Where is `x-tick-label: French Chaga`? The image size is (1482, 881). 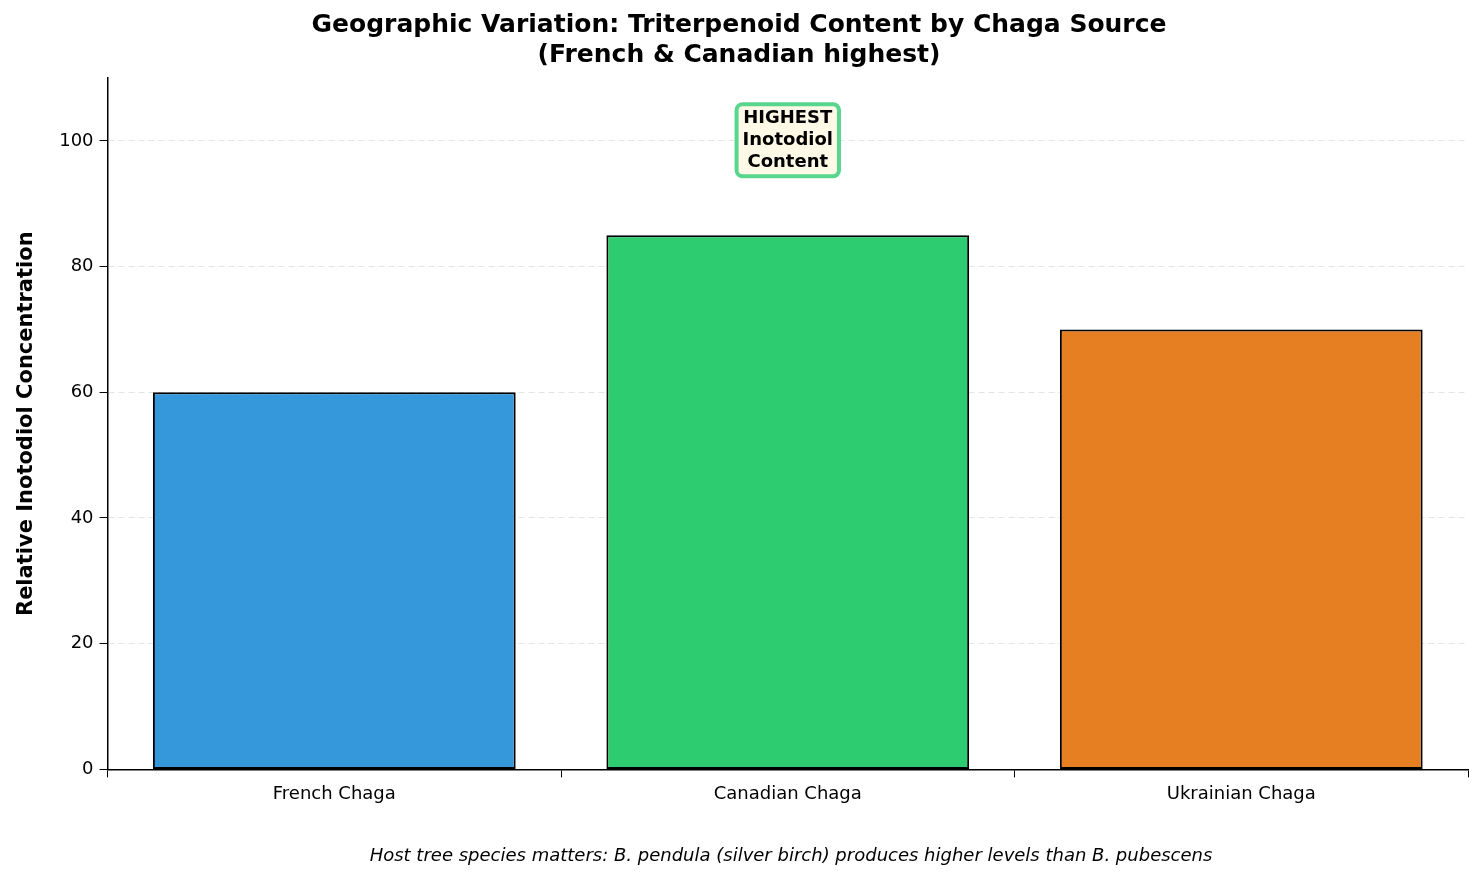
x-tick-label: French Chaga is located at coordinates (334, 792).